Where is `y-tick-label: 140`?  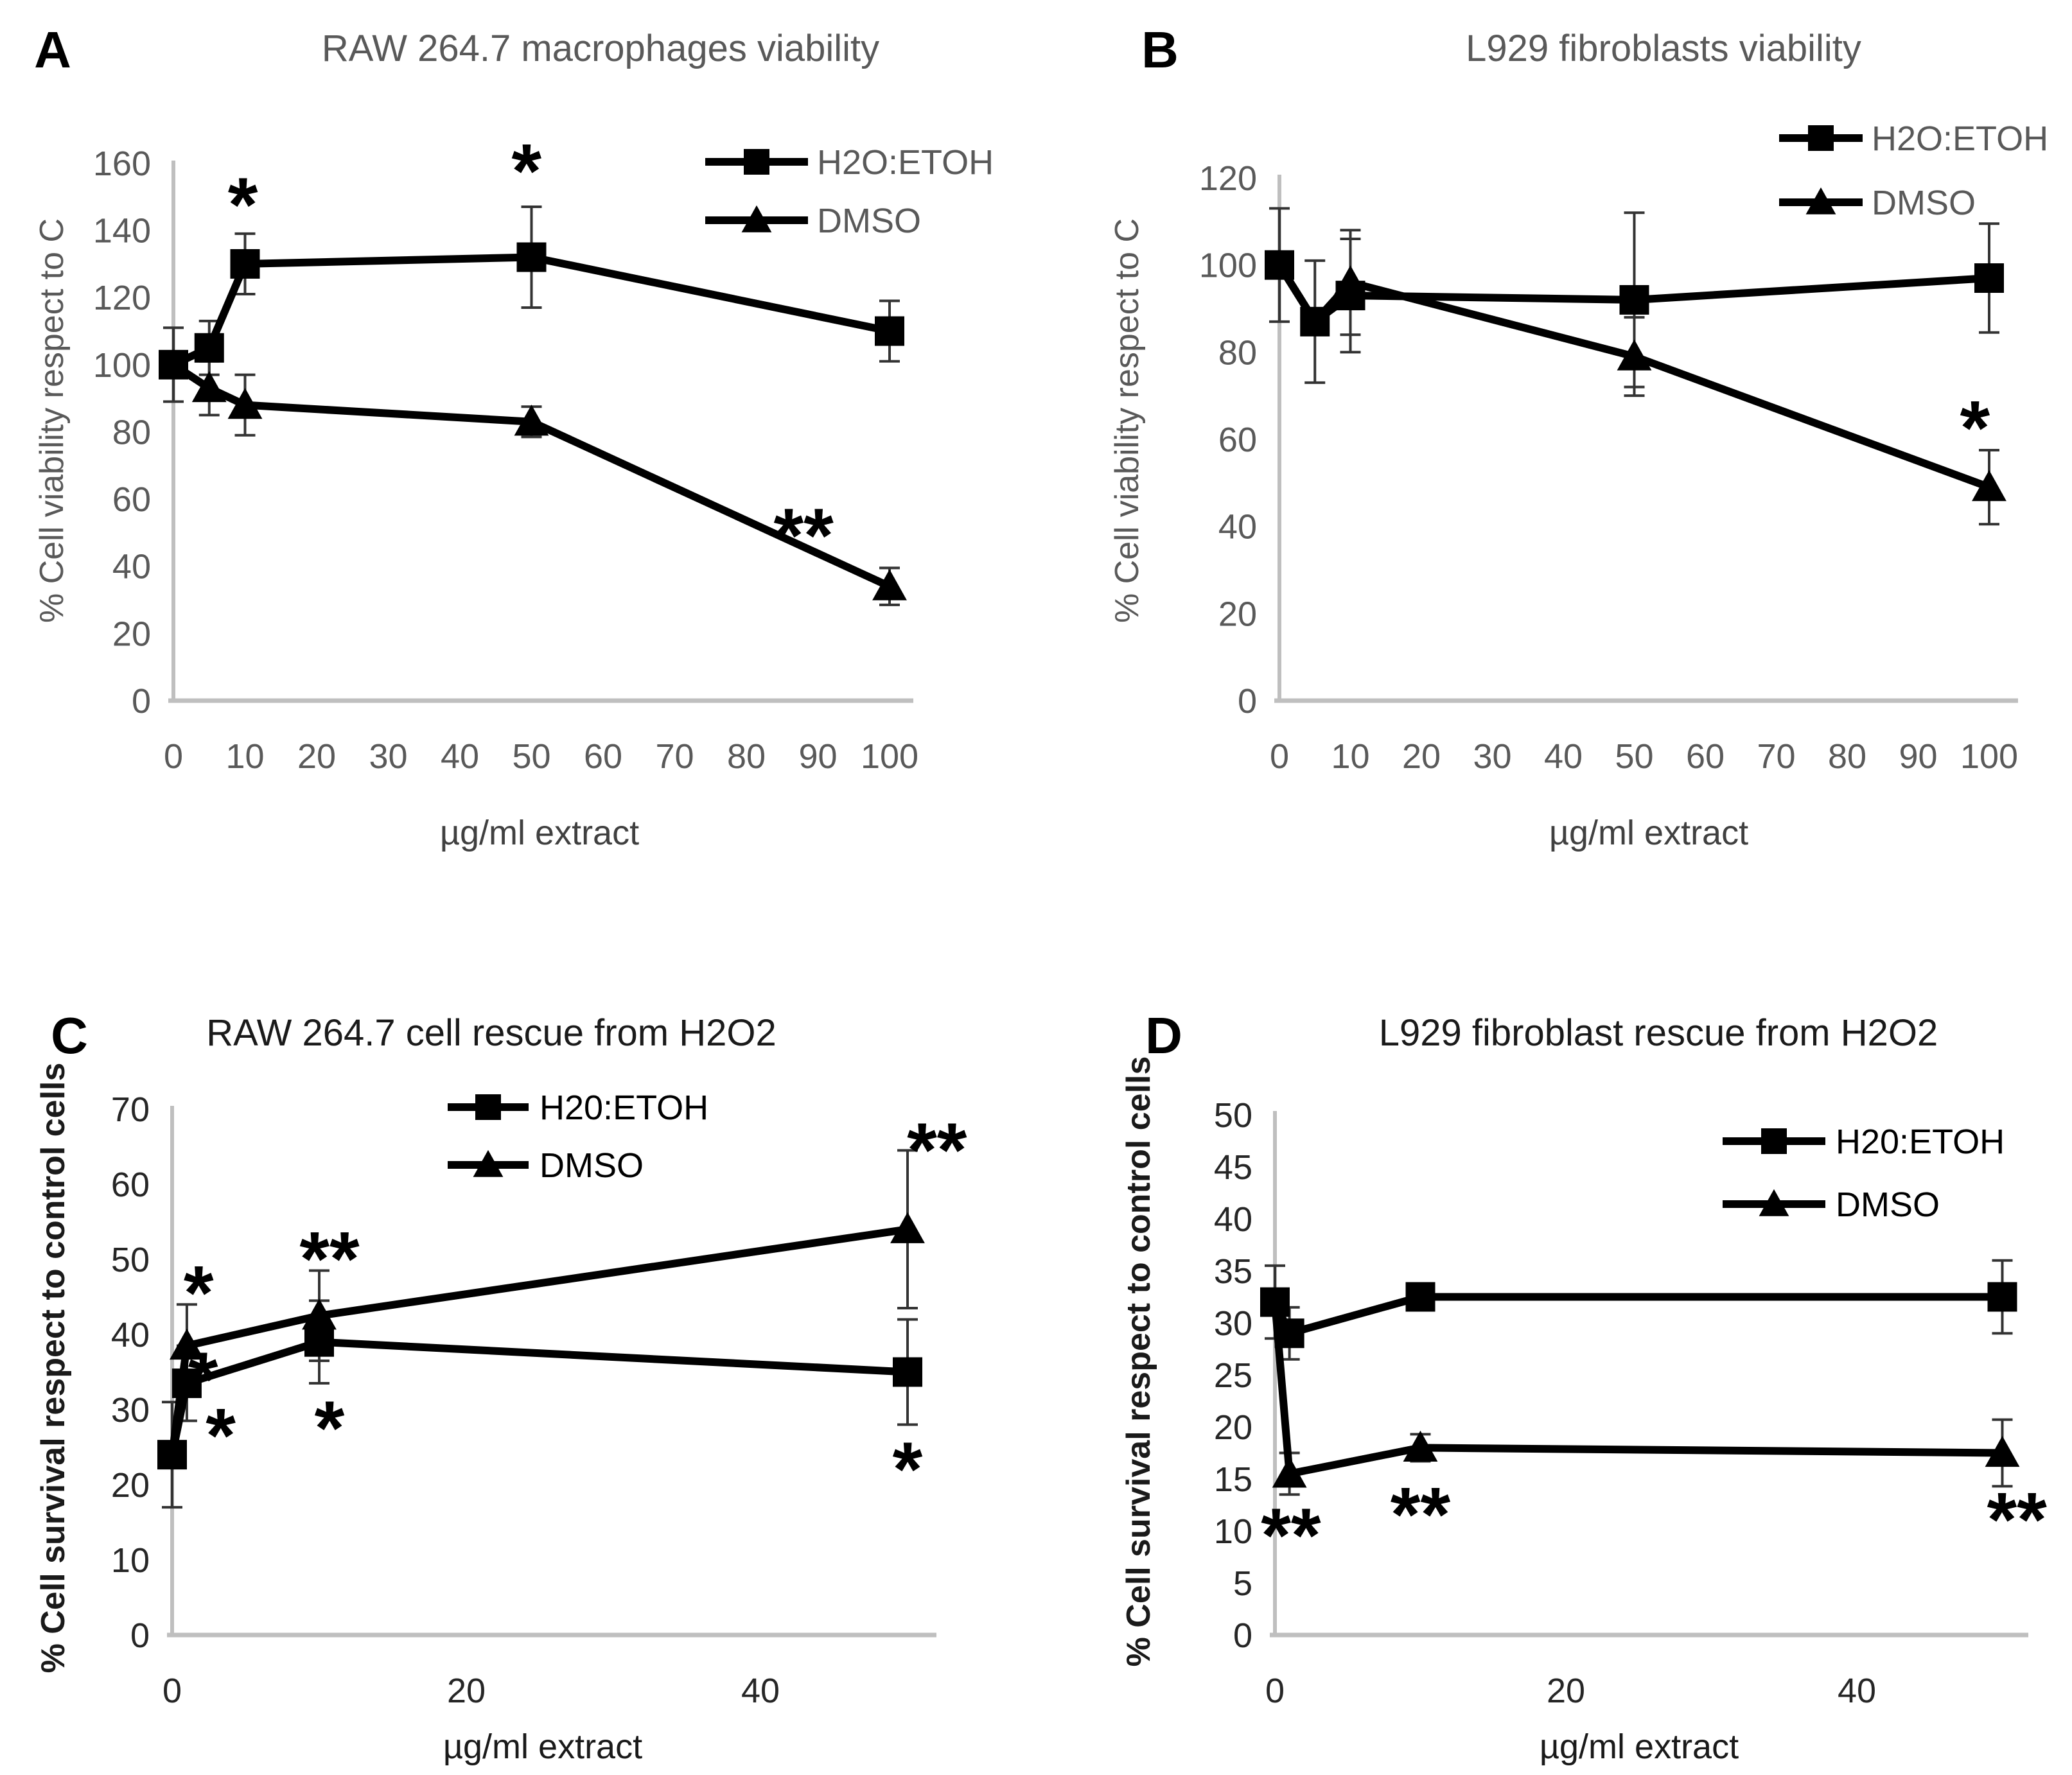 y-tick-label: 140 is located at coordinates (122, 231).